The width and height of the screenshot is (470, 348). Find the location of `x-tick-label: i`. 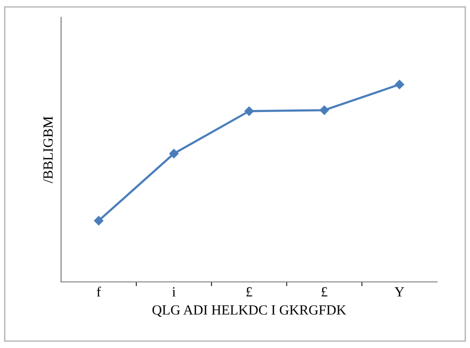

x-tick-label: i is located at coordinates (174, 291).